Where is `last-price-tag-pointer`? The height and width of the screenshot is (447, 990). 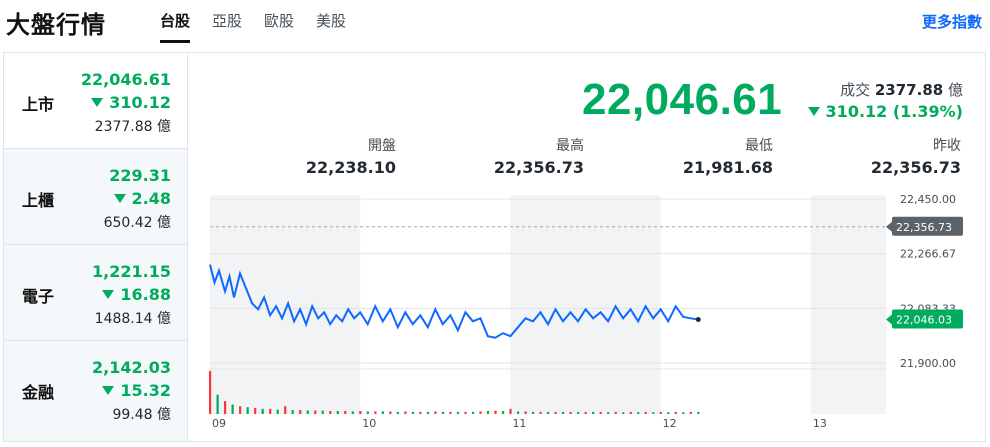 last-price-tag-pointer is located at coordinates (889, 319).